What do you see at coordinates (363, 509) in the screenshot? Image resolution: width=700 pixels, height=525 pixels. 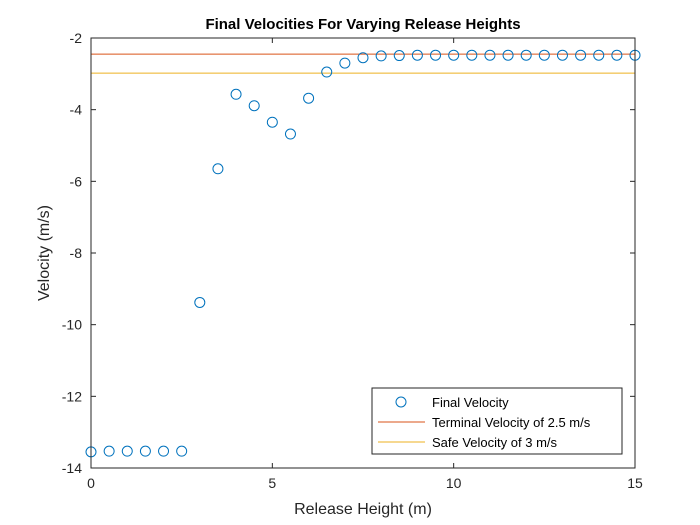 I see `x-axis-label: Release Height (m)` at bounding box center [363, 509].